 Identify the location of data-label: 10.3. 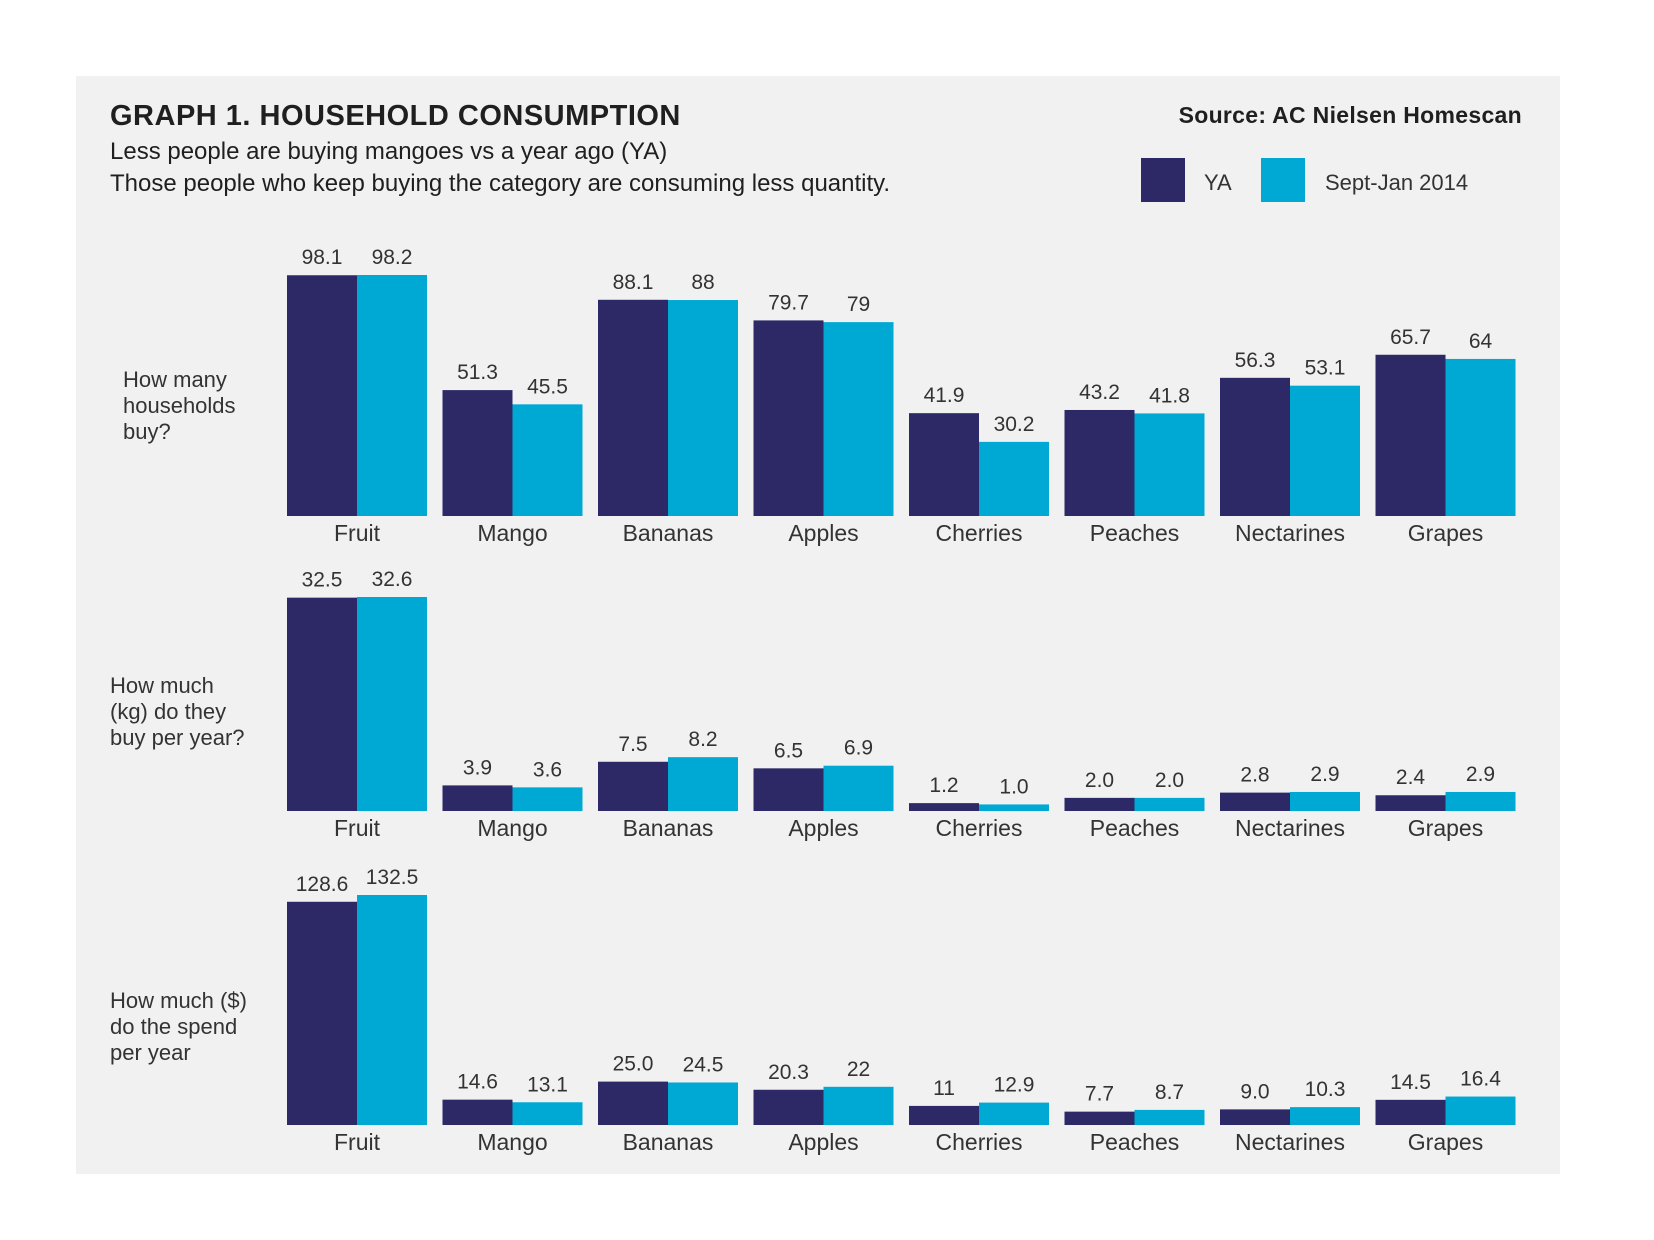
(1325, 1089).